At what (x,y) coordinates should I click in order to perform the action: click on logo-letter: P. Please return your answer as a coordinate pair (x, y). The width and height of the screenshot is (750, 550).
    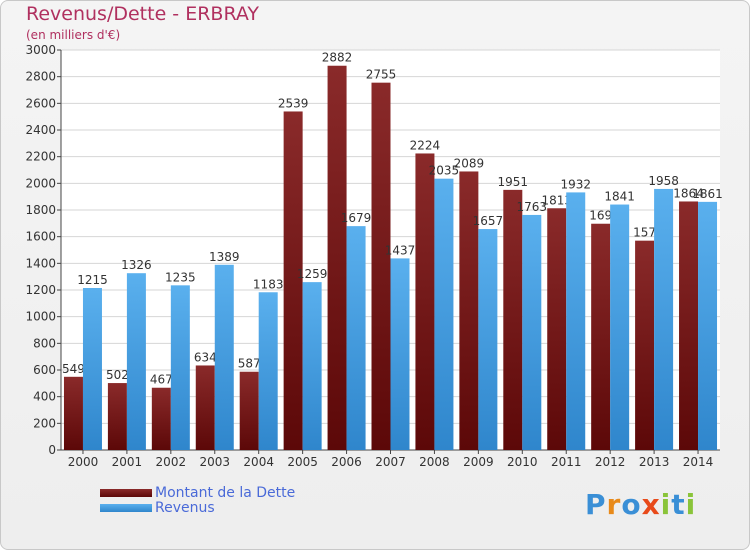
    Looking at the image, I should click on (596, 504).